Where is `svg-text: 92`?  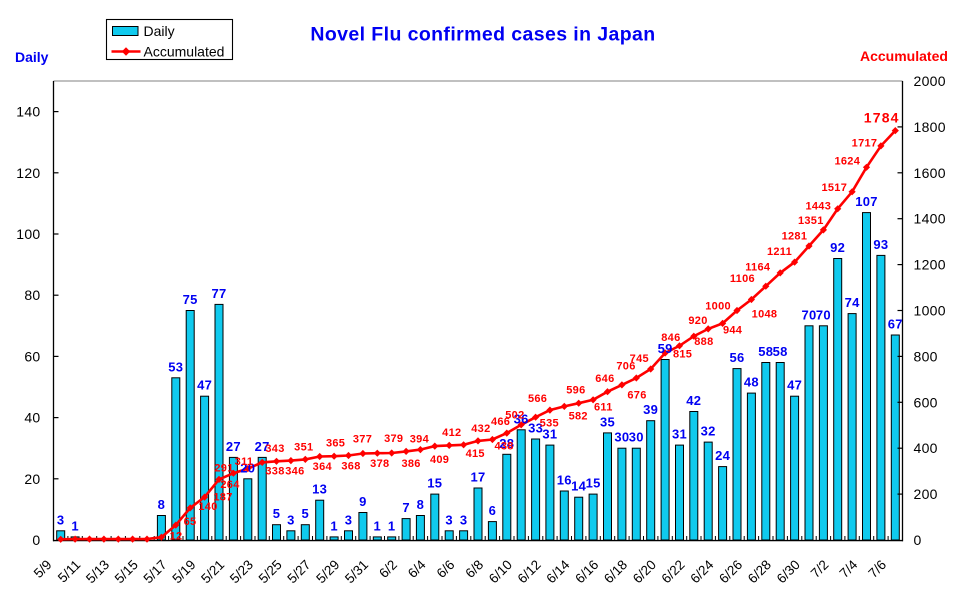
svg-text: 92 is located at coordinates (837, 247).